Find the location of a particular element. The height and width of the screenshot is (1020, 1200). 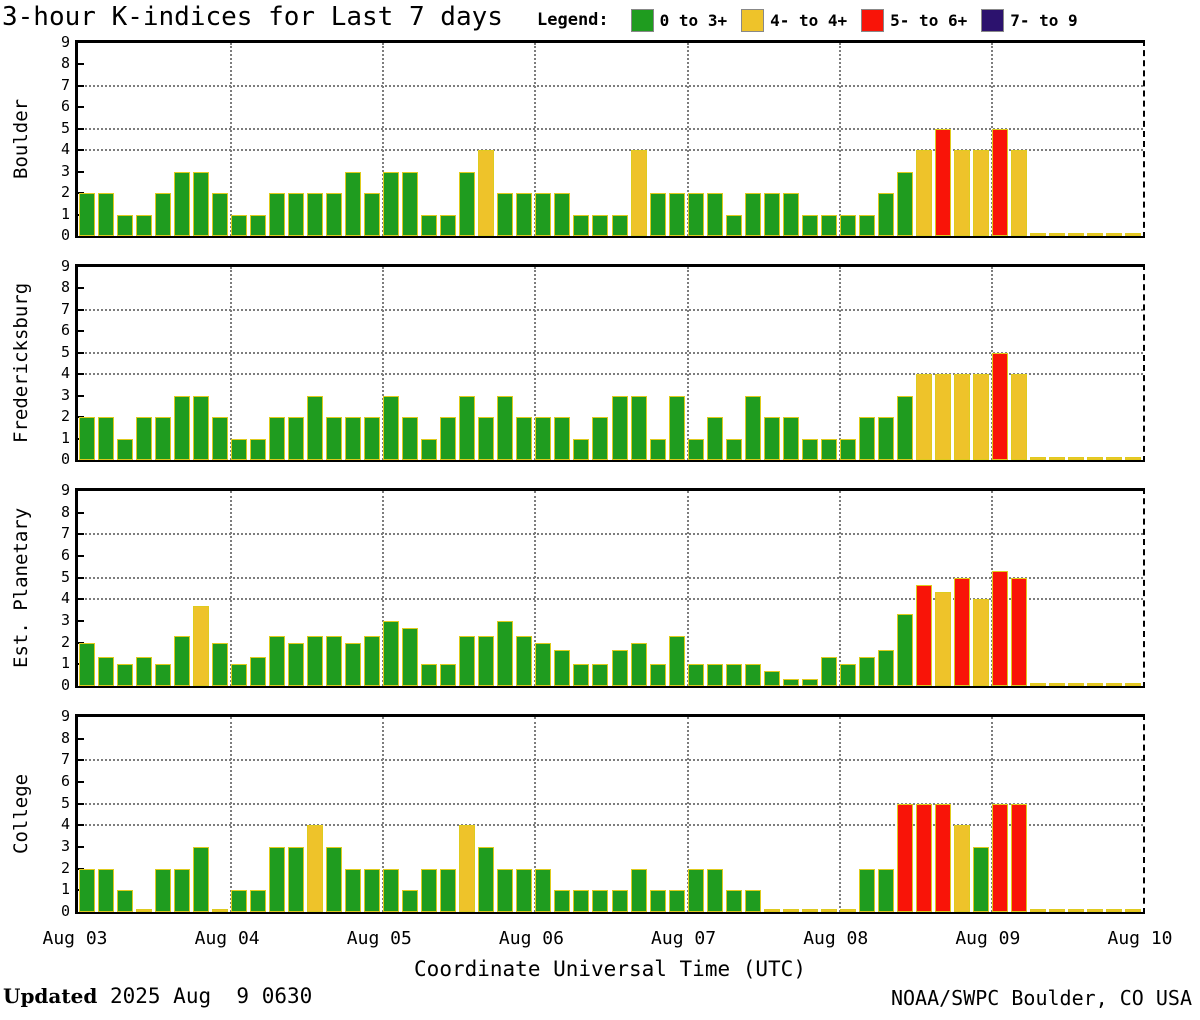

chart-title: 3-hour K-indices for Last 7 days is located at coordinates (252, 17).